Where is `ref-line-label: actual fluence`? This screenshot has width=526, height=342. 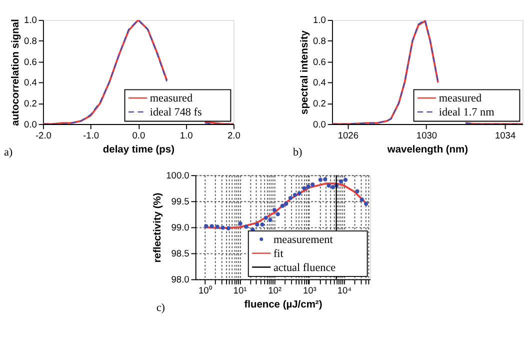
ref-line-label: actual fluence is located at coordinates (304, 268).